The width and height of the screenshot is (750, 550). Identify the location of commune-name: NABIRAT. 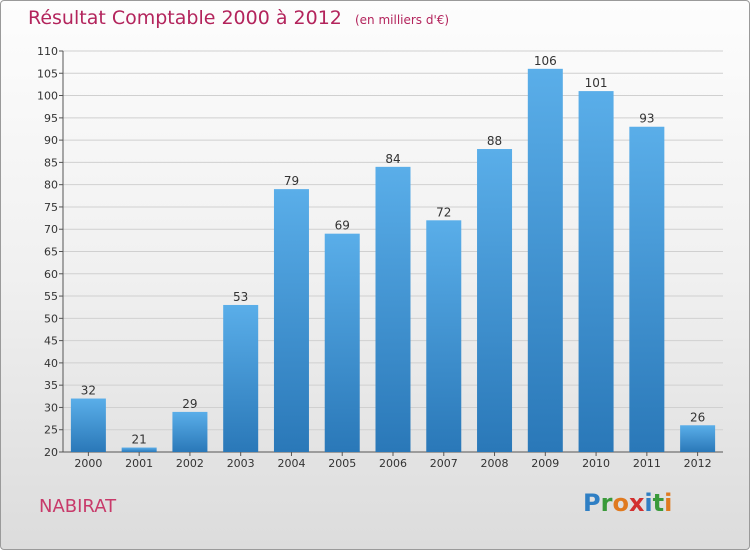
(78, 506).